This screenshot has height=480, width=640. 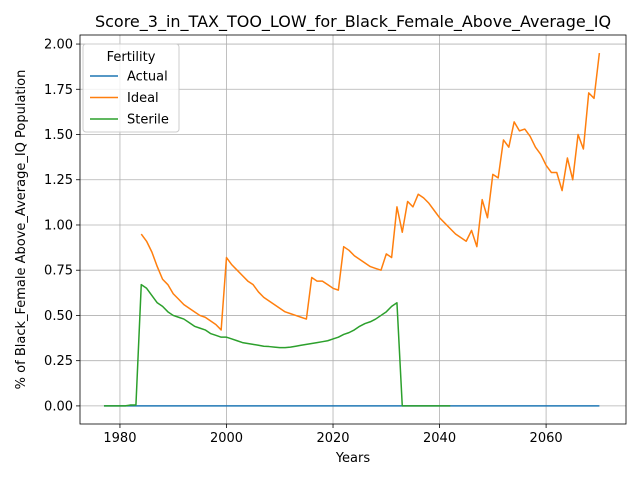 What do you see at coordinates (277, 345) in the screenshot?
I see `series-line-sterile` at bounding box center [277, 345].